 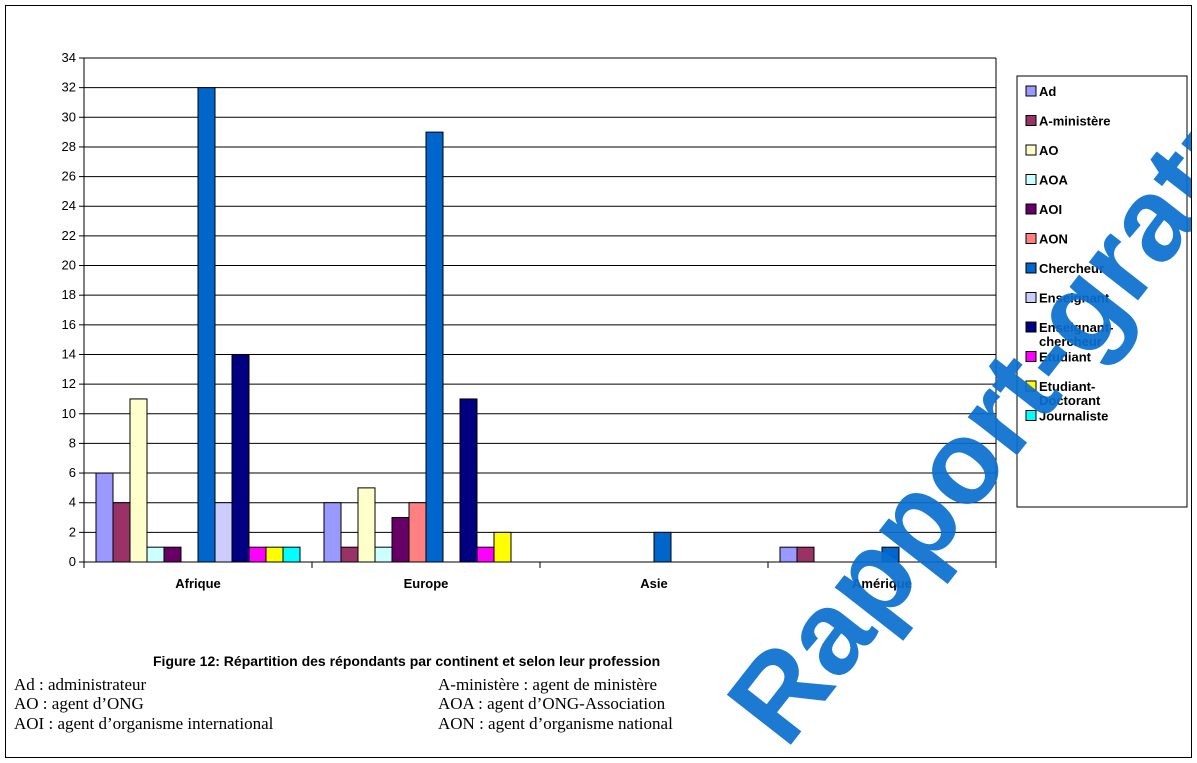 I want to click on bar-journaliste-afrique, so click(x=291, y=554).